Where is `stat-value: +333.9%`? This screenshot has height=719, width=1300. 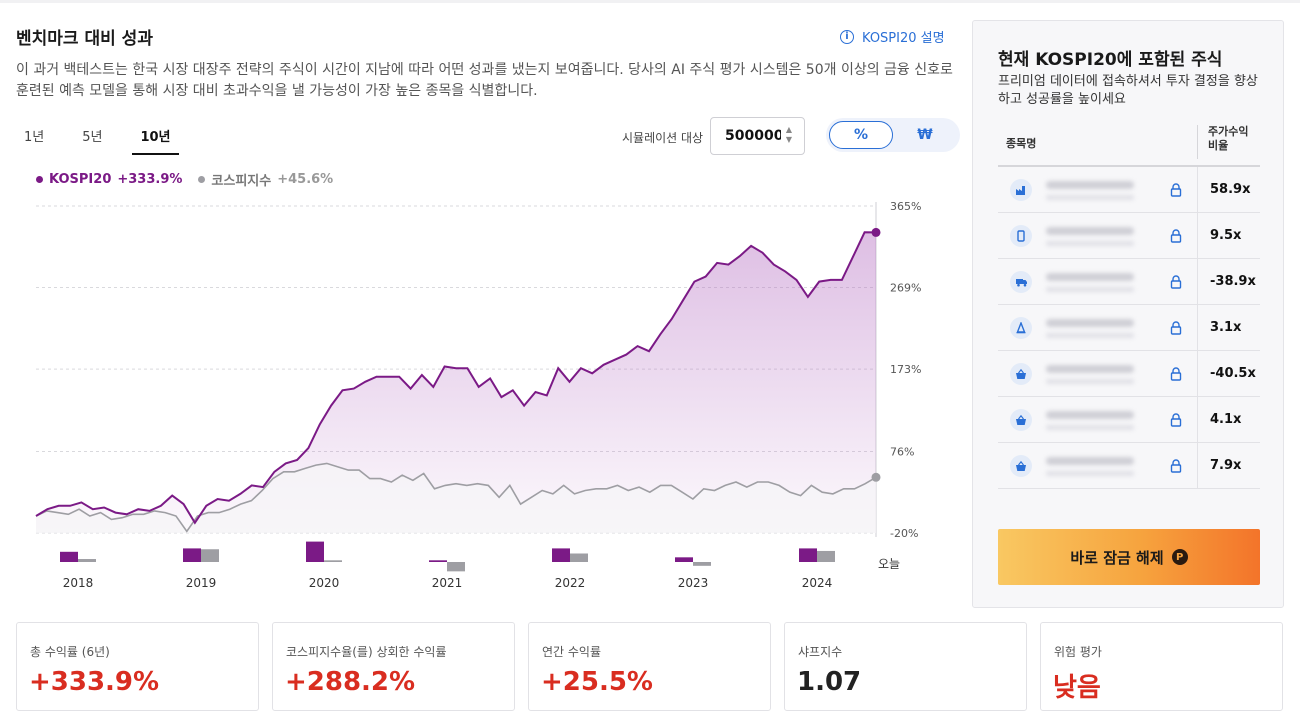
stat-value: +333.9% is located at coordinates (94, 682).